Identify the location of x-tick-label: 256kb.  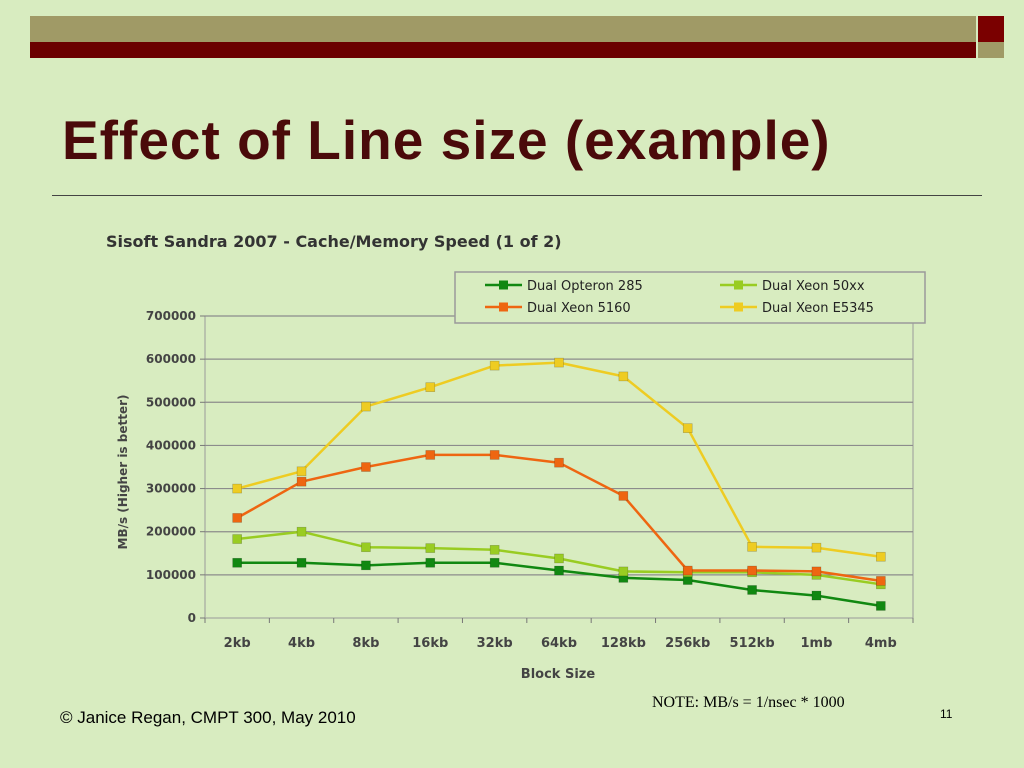
(687, 643).